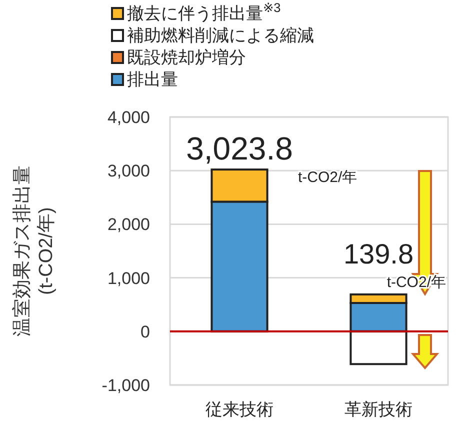 This screenshot has height=433, width=459. Describe the element at coordinates (128, 117) in the screenshot. I see `y-tick-label: 4,000` at that location.